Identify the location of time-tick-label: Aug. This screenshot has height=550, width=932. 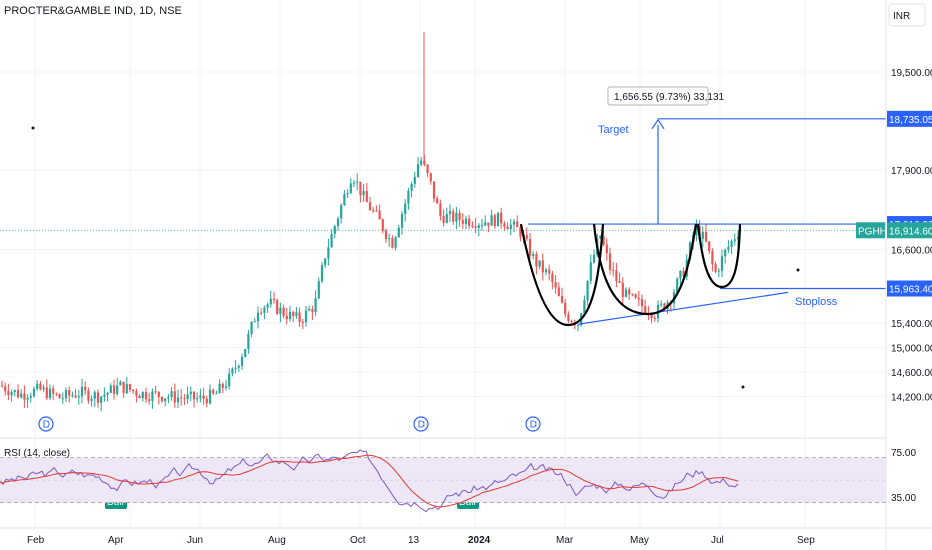
(277, 540).